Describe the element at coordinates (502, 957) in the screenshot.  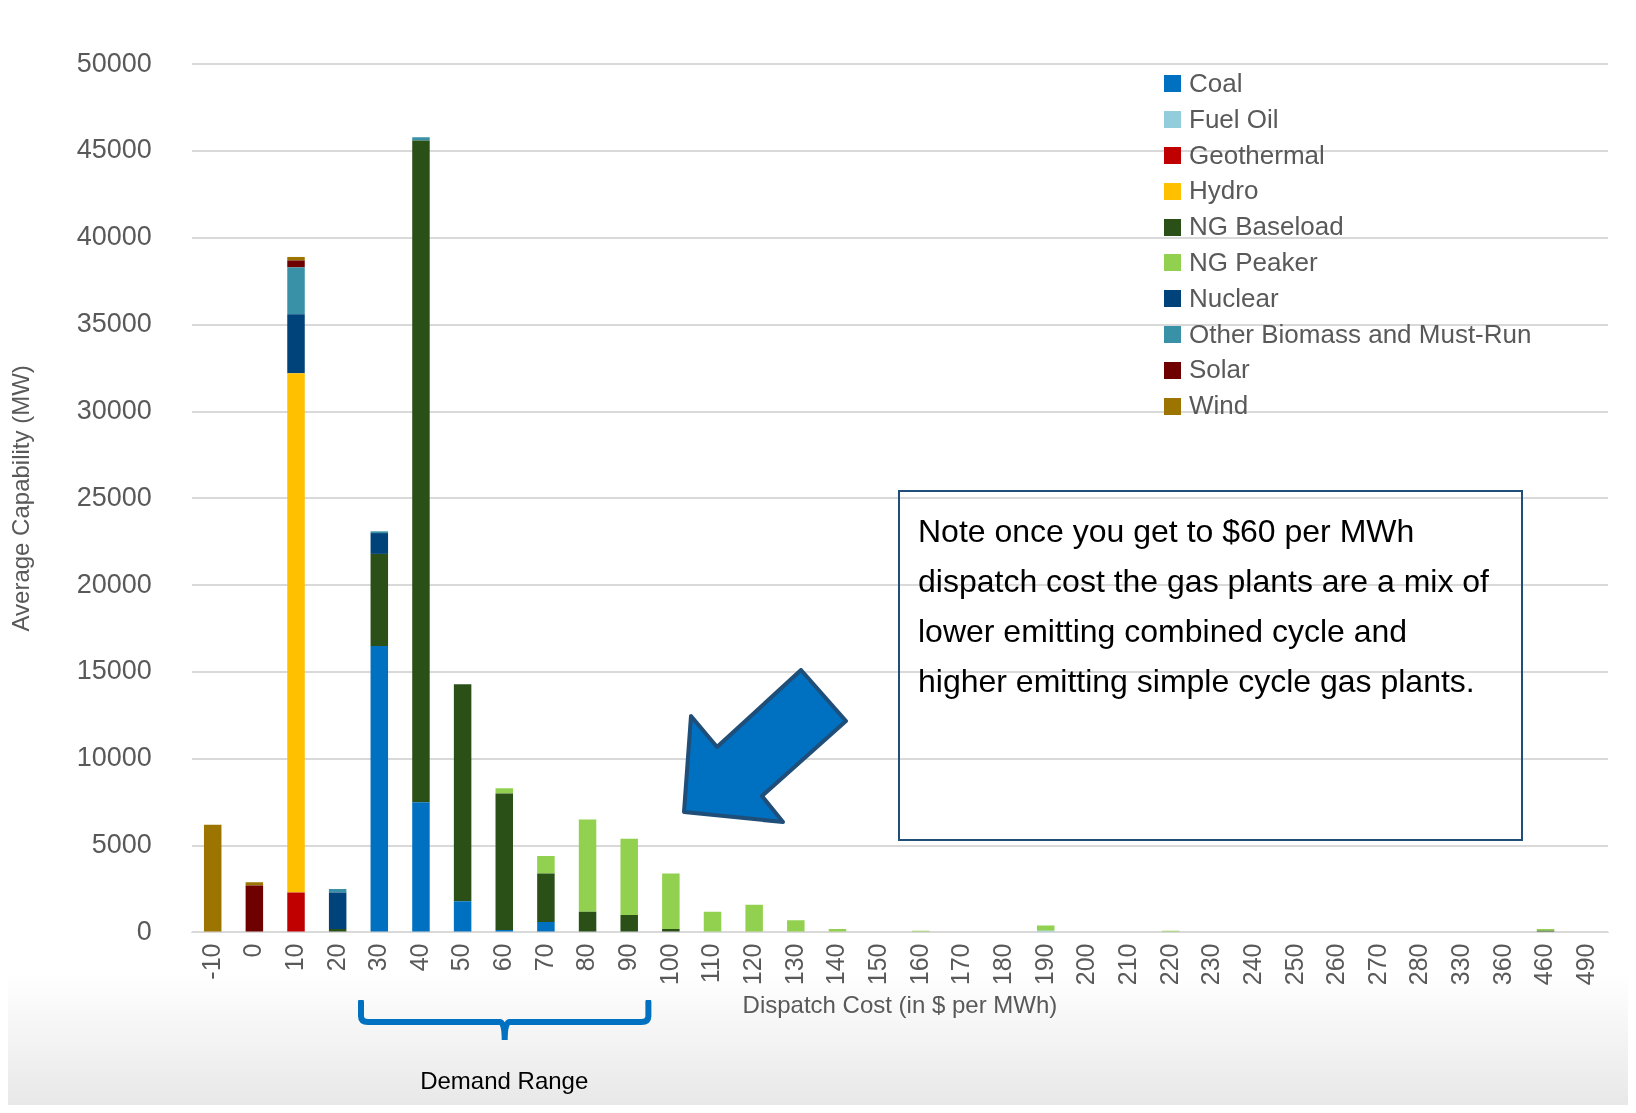
I see `x-tick-label: 60` at that location.